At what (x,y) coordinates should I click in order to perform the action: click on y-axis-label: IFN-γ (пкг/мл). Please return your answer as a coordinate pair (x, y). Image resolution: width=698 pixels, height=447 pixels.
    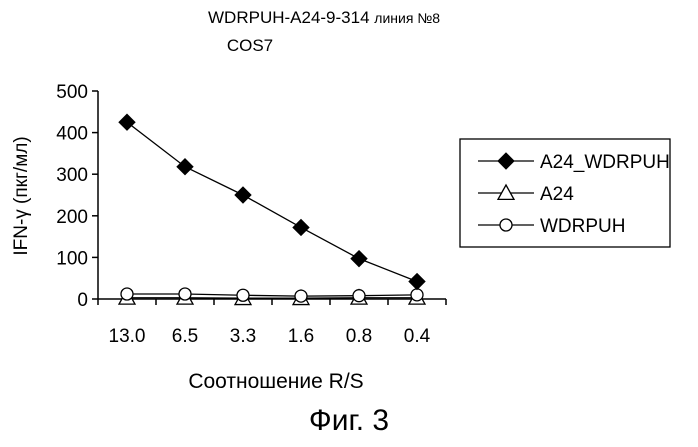
    Looking at the image, I should click on (21, 195).